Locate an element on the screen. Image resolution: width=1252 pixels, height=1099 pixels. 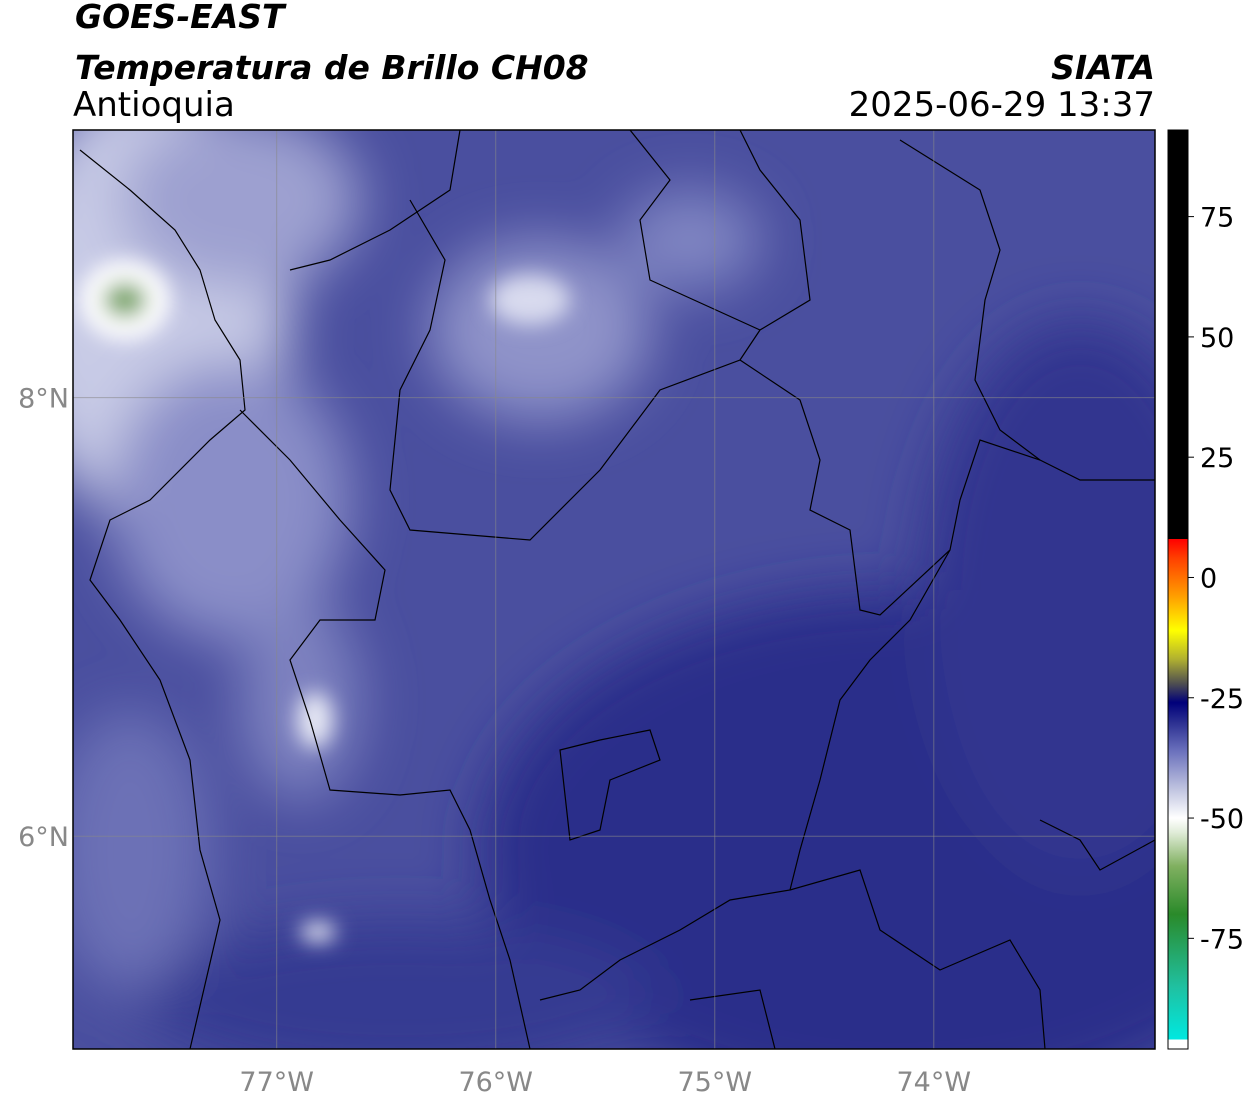
colorbar is located at coordinates (1178, 589).